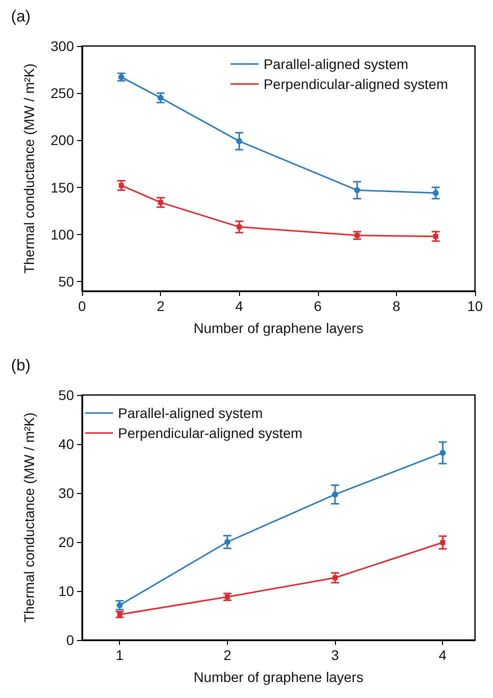 Image resolution: width=493 pixels, height=698 pixels. Describe the element at coordinates (396, 306) in the screenshot. I see `x-tick-label: 8` at that location.